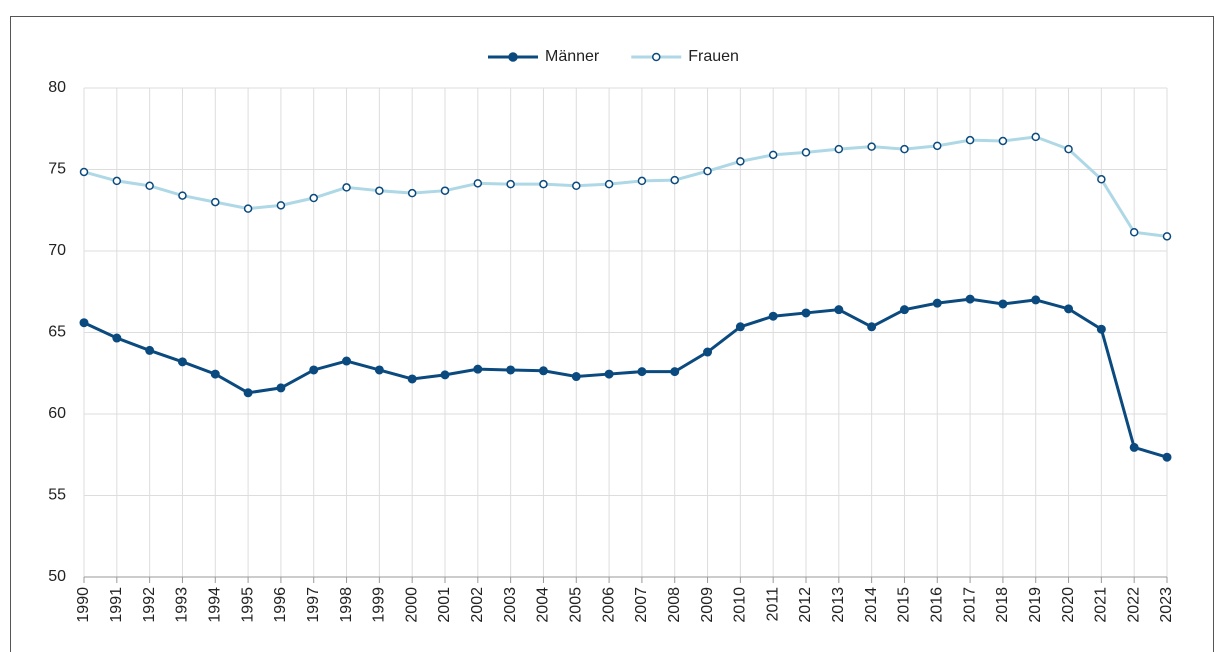 The width and height of the screenshot is (1215, 652). Describe the element at coordinates (674, 605) in the screenshot. I see `x-tick-label: 2008` at that location.